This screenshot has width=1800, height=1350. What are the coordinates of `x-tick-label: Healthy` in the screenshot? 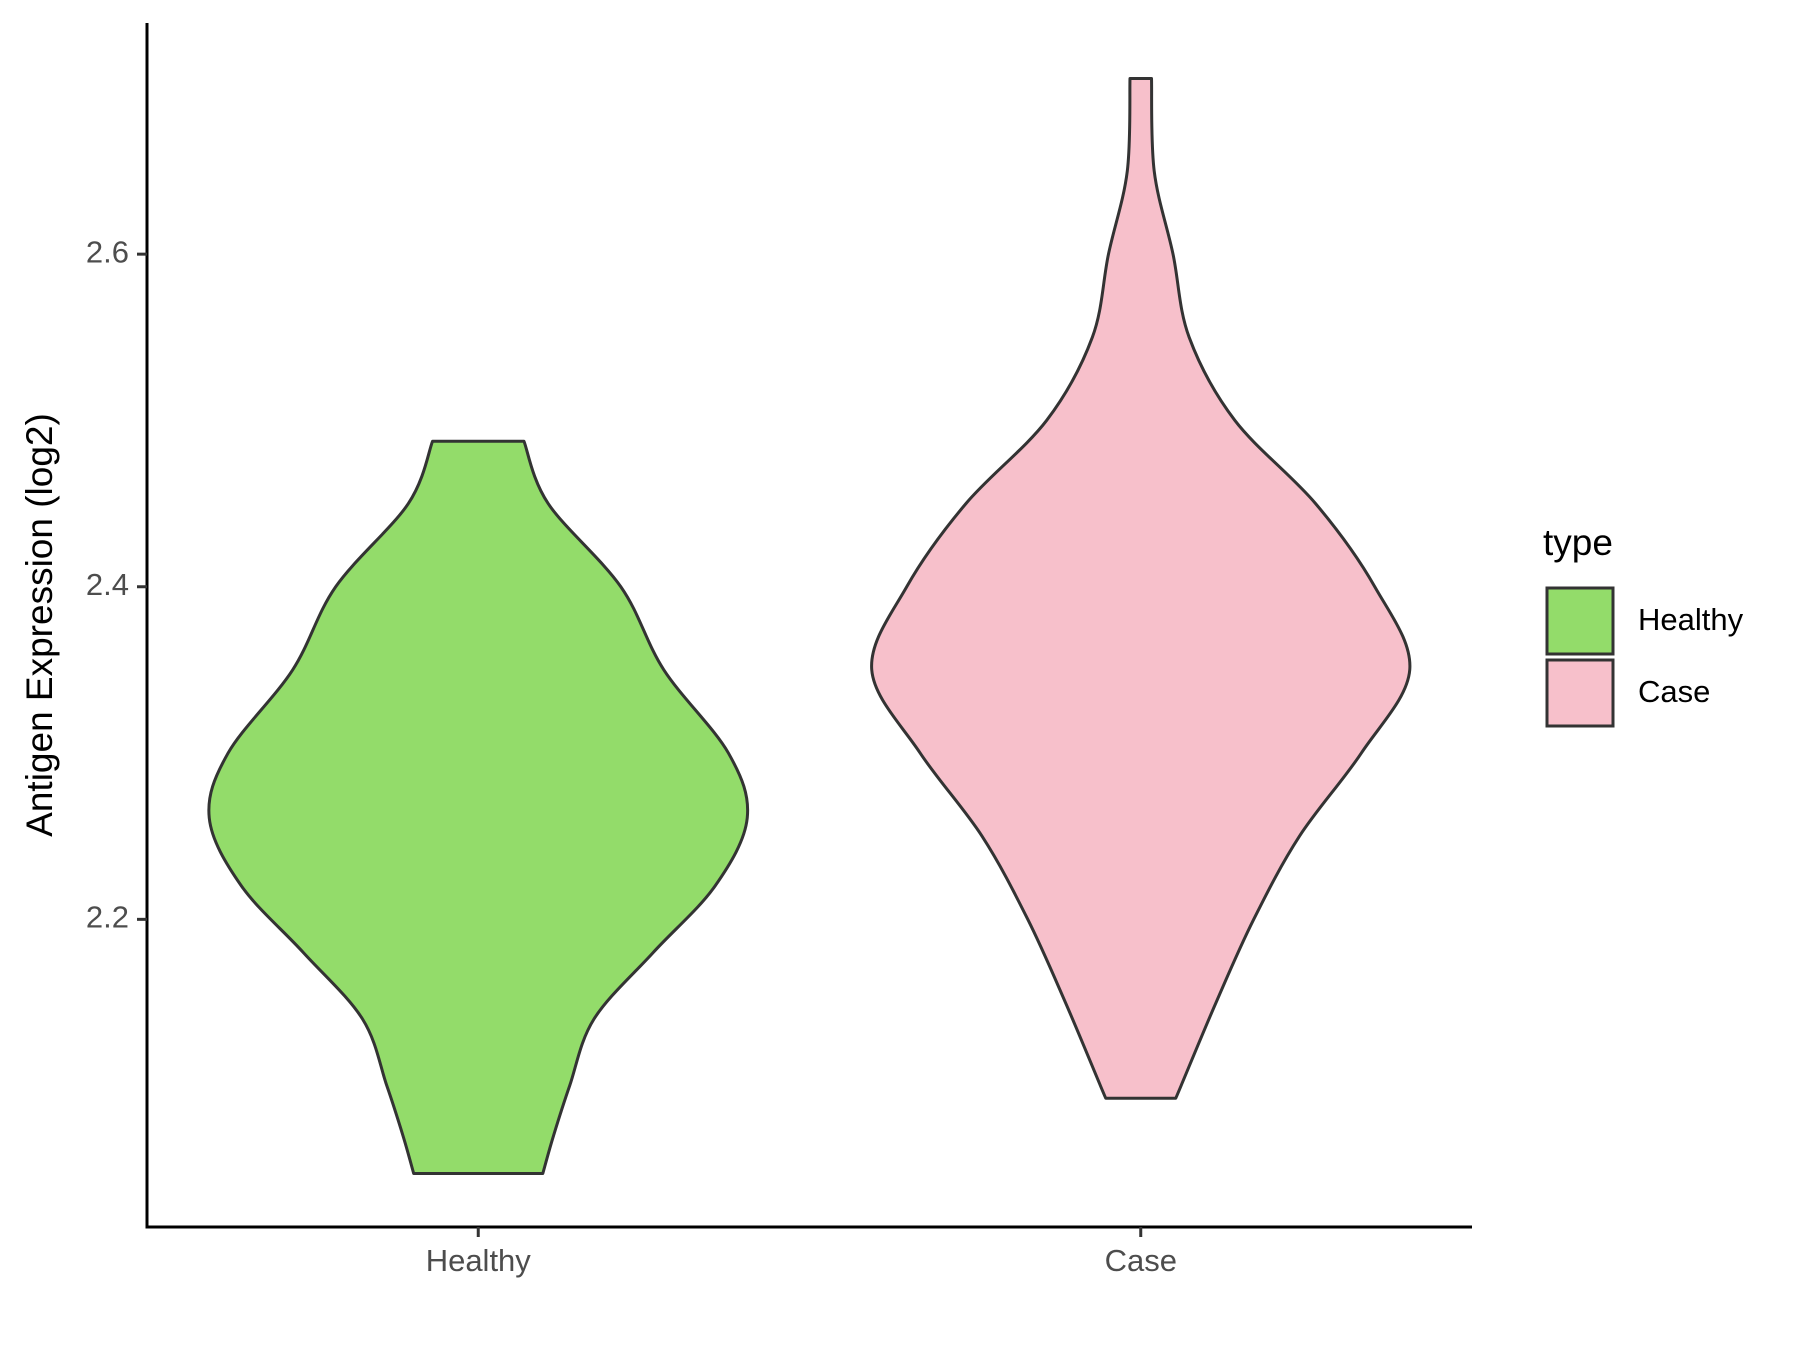 It's located at (479, 1260).